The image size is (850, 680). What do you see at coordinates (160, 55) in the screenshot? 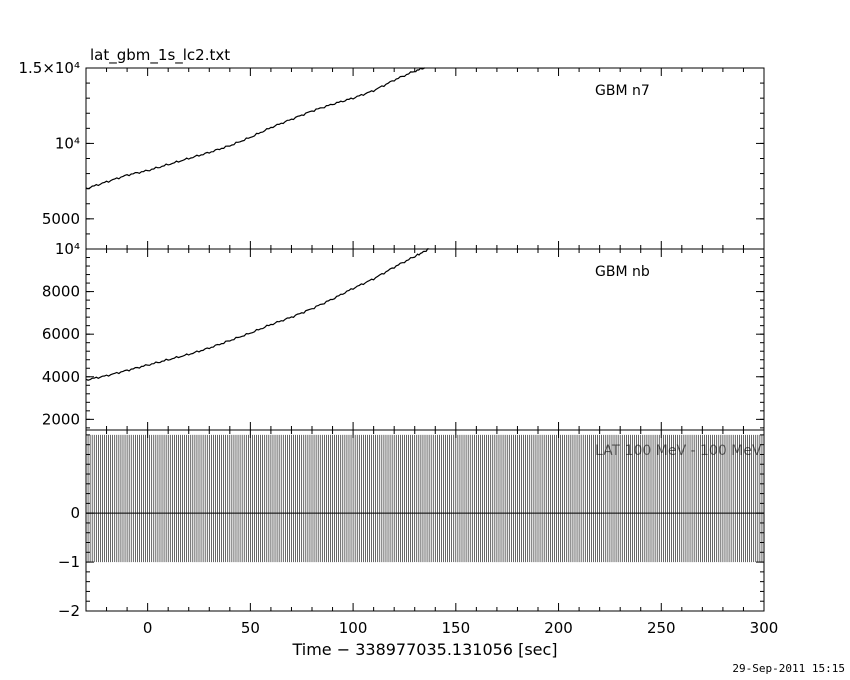
I see `file-title: lat_gbm_1s_lc2.txt` at bounding box center [160, 55].